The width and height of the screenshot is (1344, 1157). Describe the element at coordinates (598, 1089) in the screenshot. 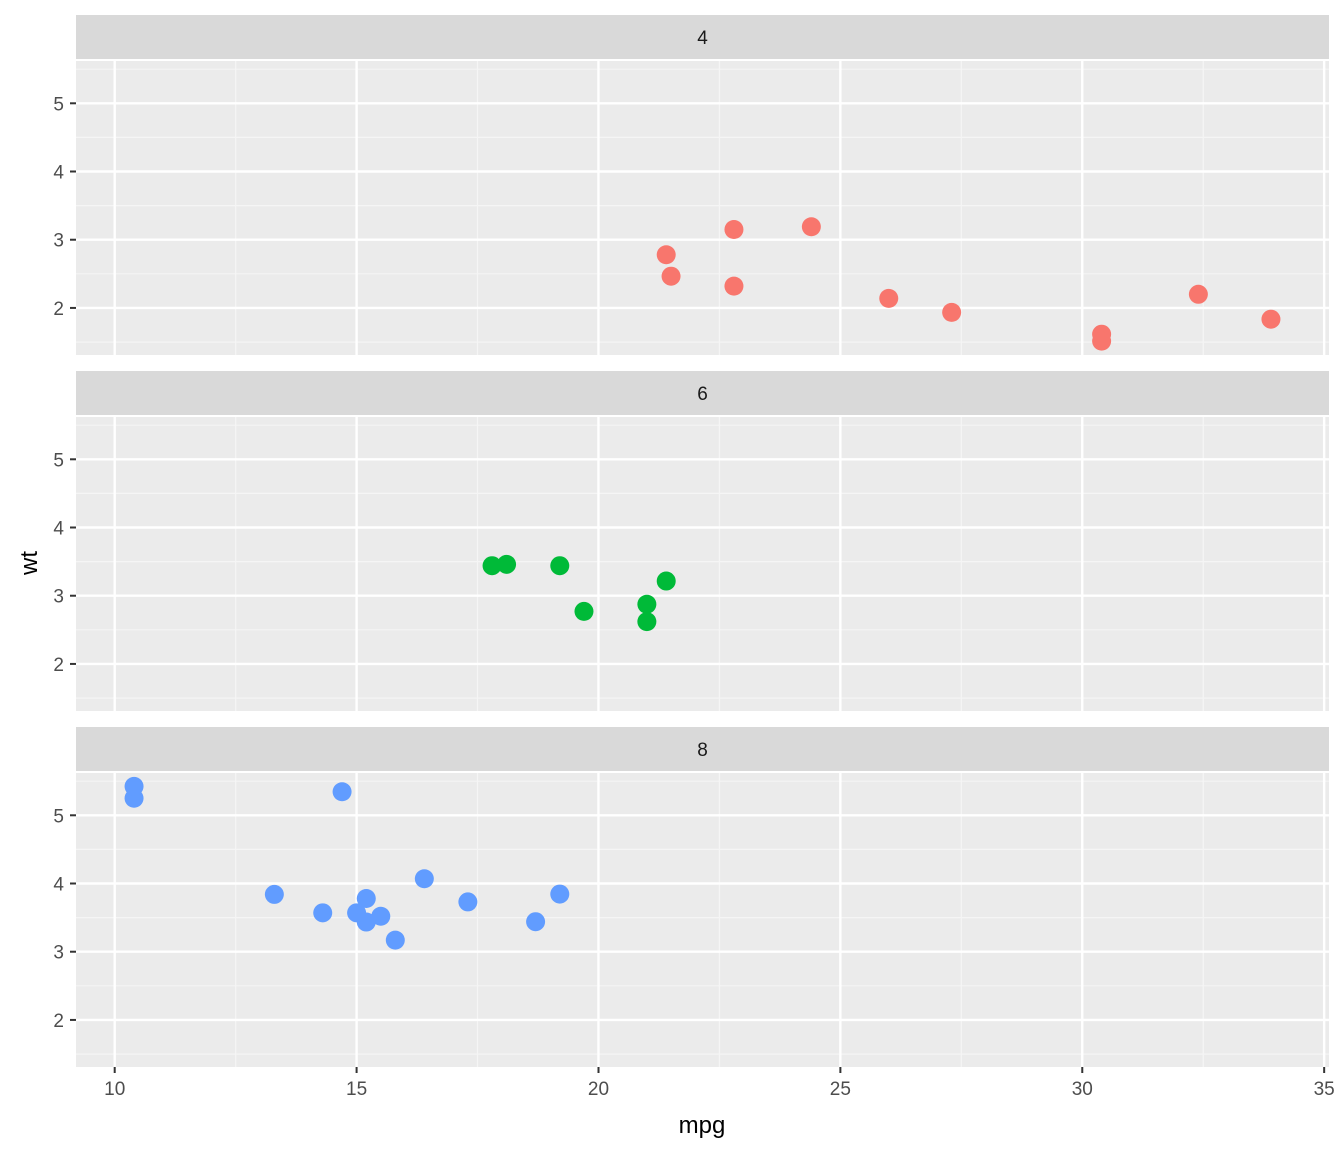

I see `x-tick-label: 20` at that location.